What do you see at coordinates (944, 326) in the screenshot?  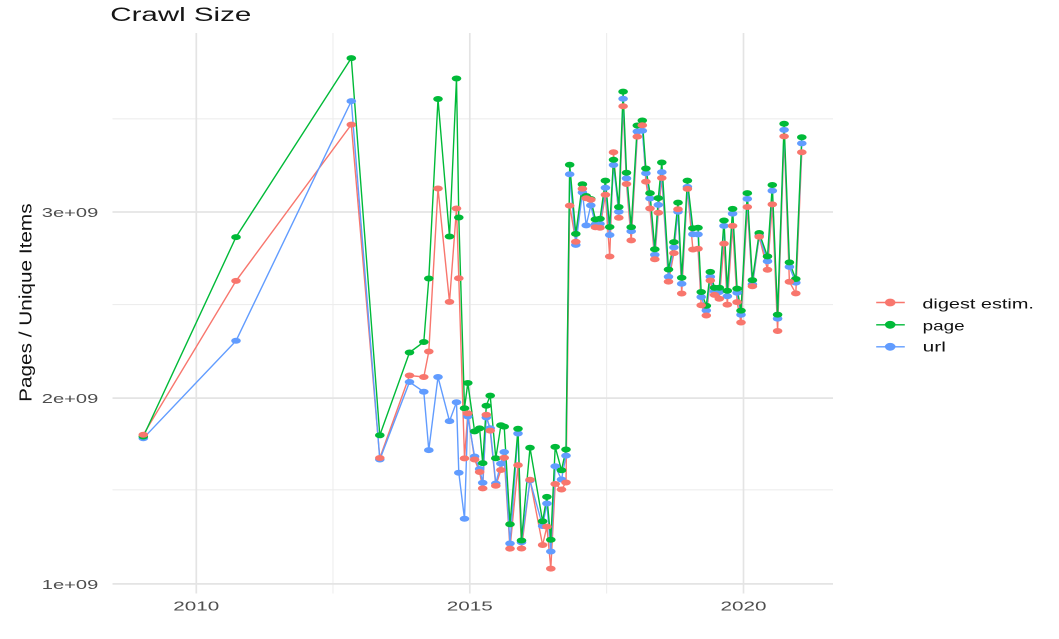 I see `svg-text: page` at bounding box center [944, 326].